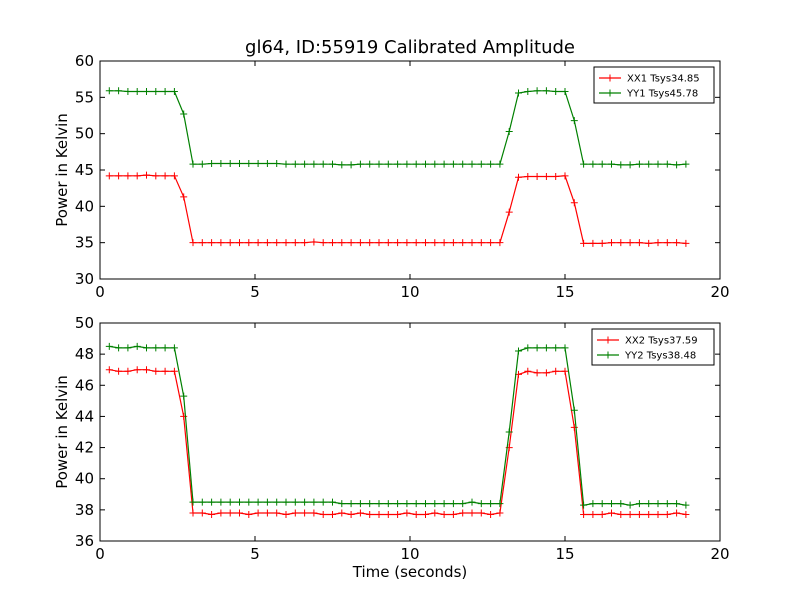  What do you see at coordinates (84, 243) in the screenshot?
I see `y-tick-label: 35` at bounding box center [84, 243].